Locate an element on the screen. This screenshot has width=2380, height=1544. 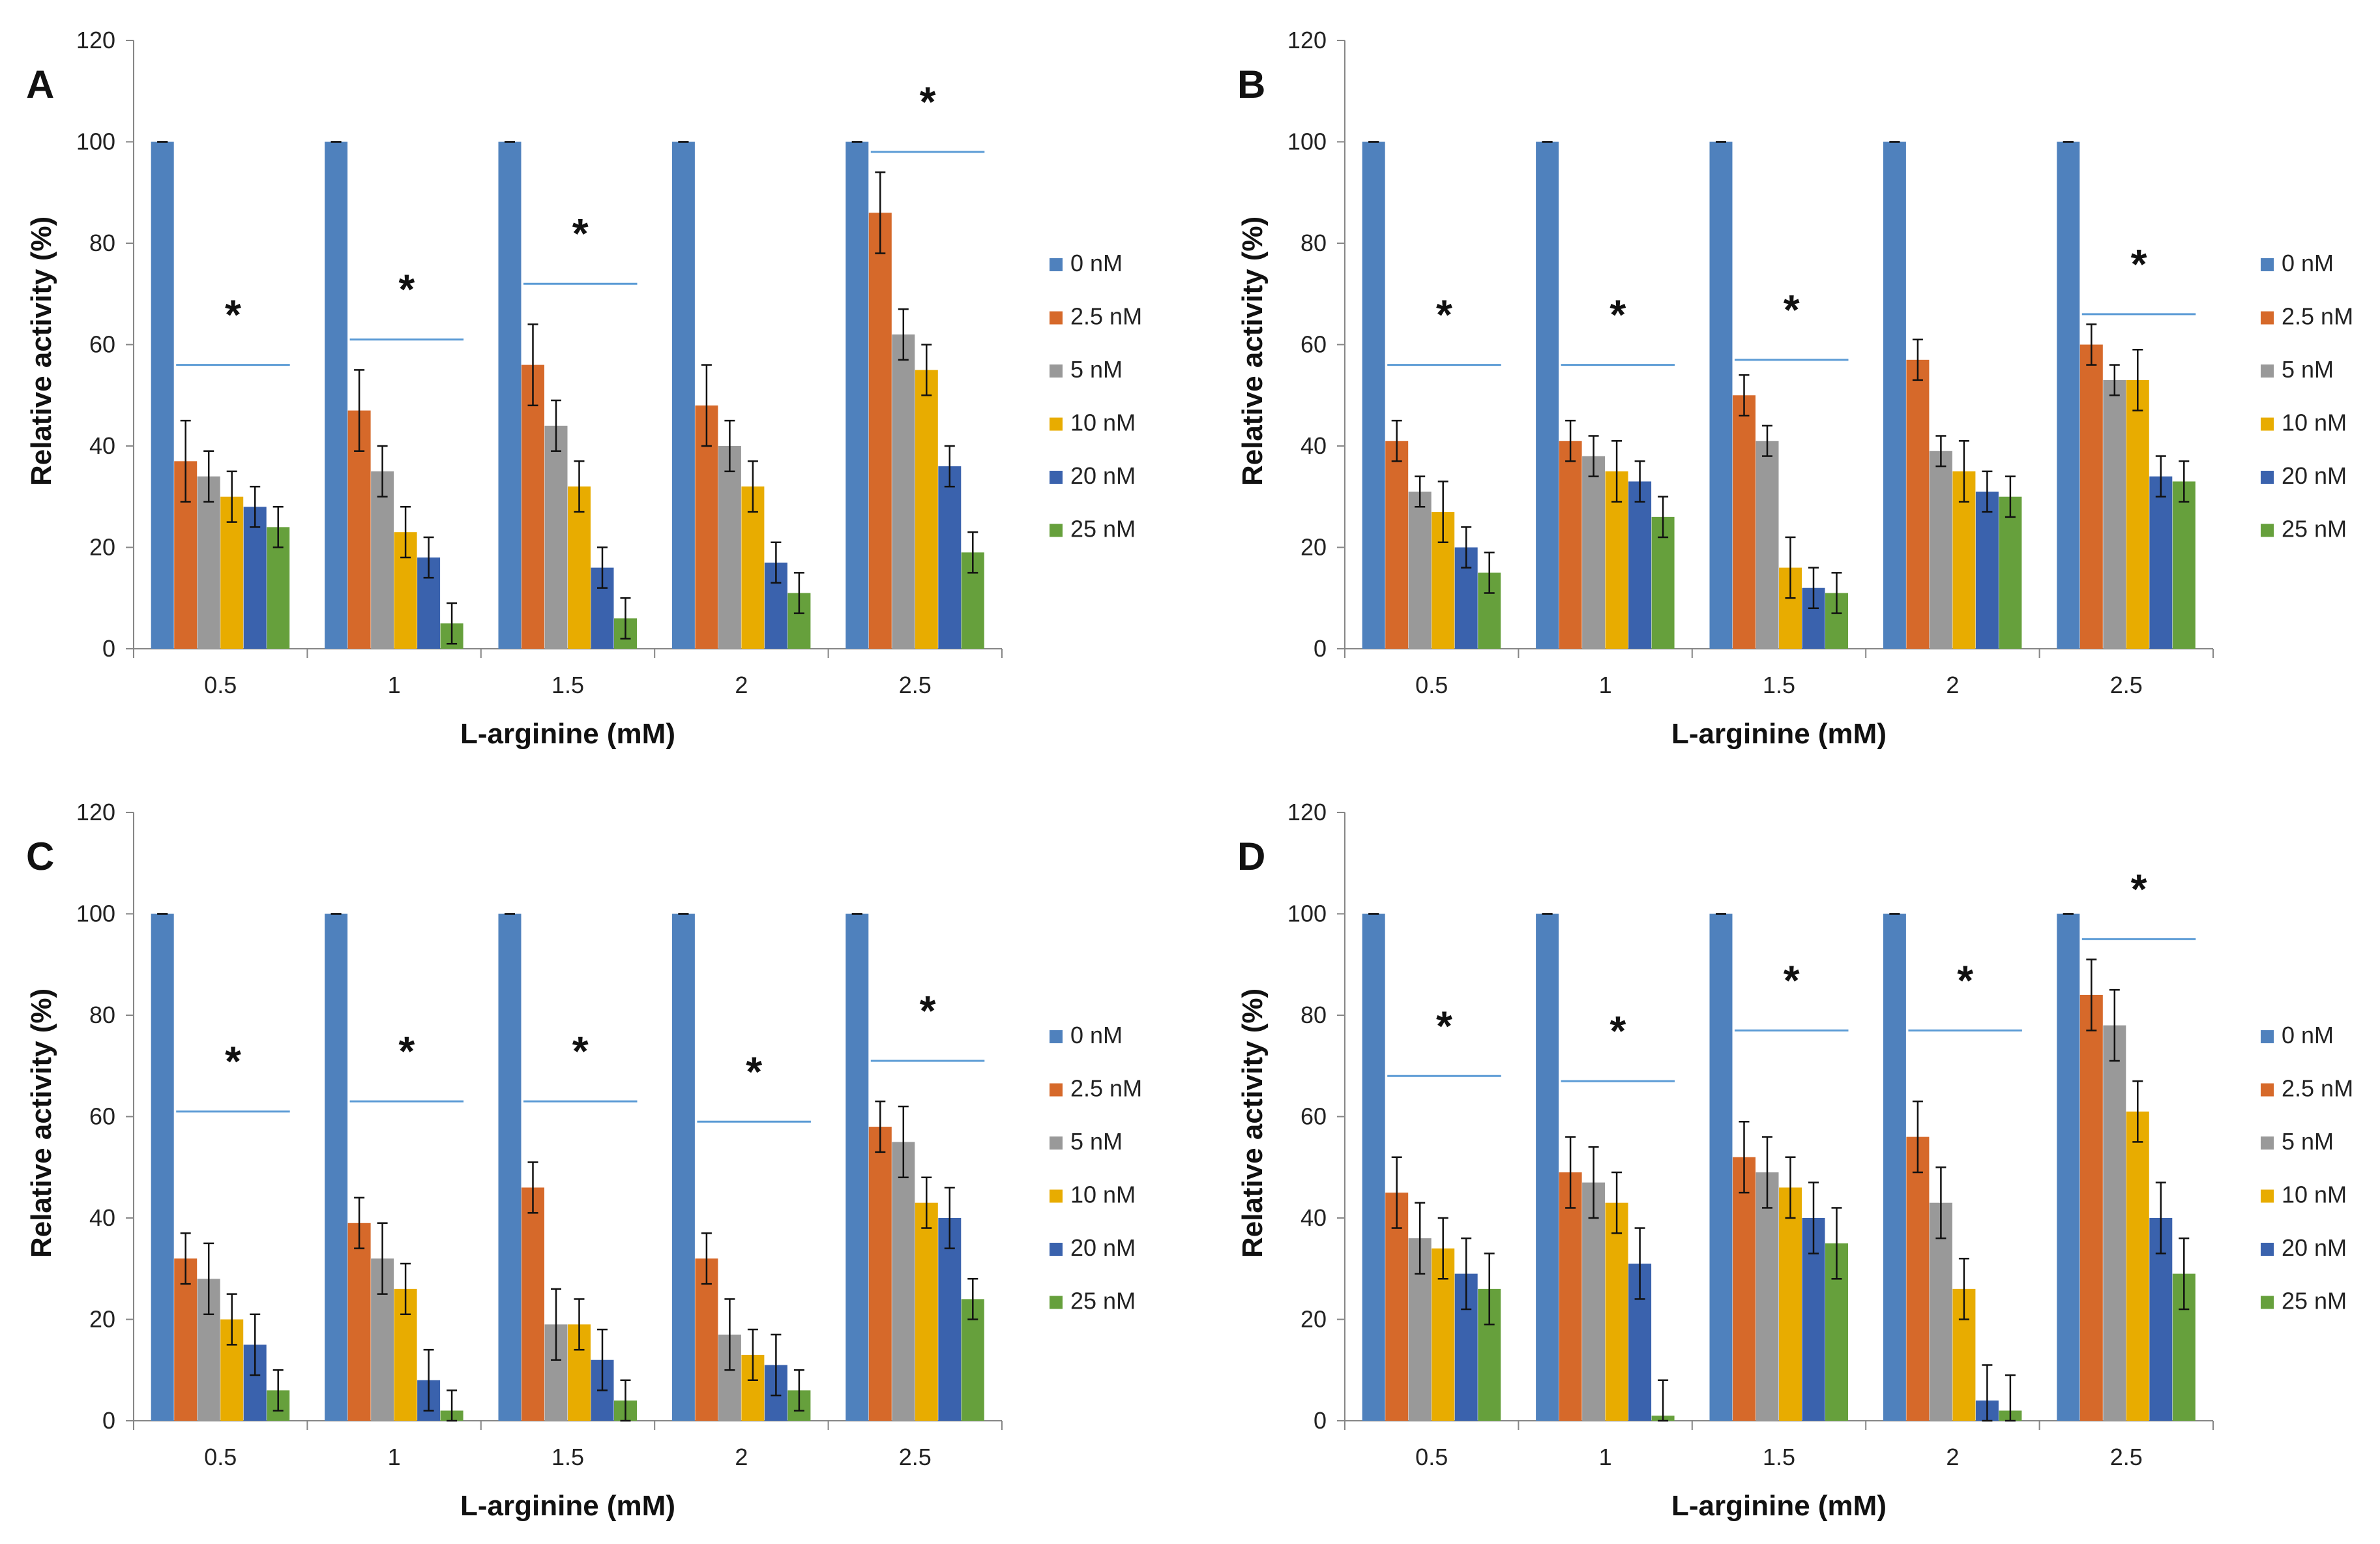
x-tick-label: 2.5 is located at coordinates (2126, 1457).